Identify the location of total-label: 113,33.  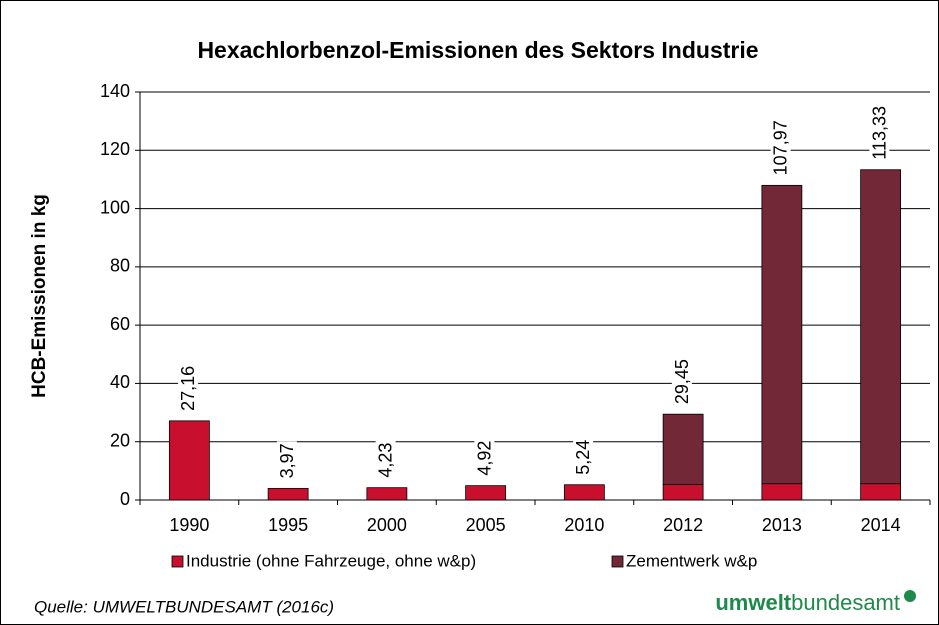
(879, 133).